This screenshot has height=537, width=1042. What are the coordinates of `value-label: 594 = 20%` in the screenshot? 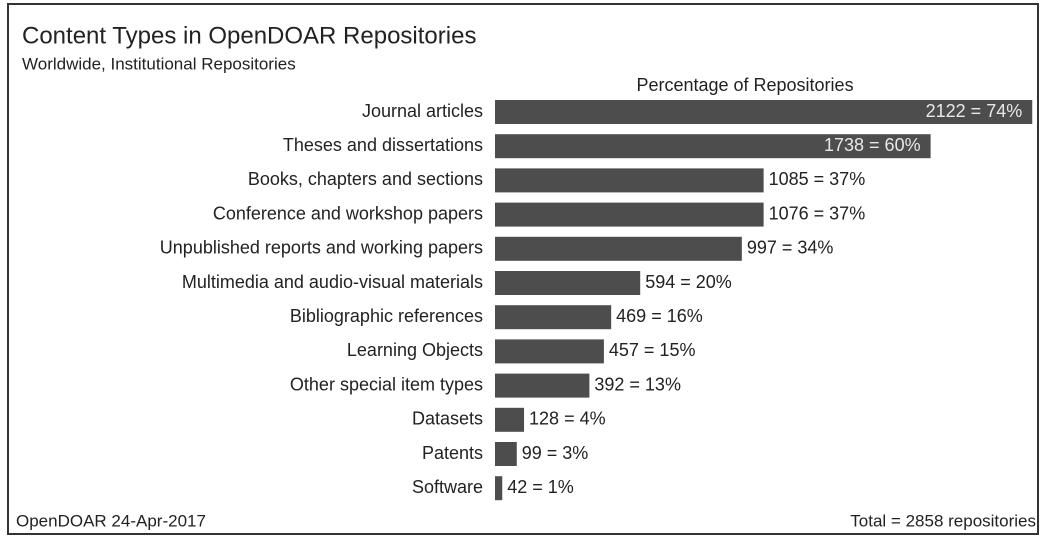 It's located at (688, 282).